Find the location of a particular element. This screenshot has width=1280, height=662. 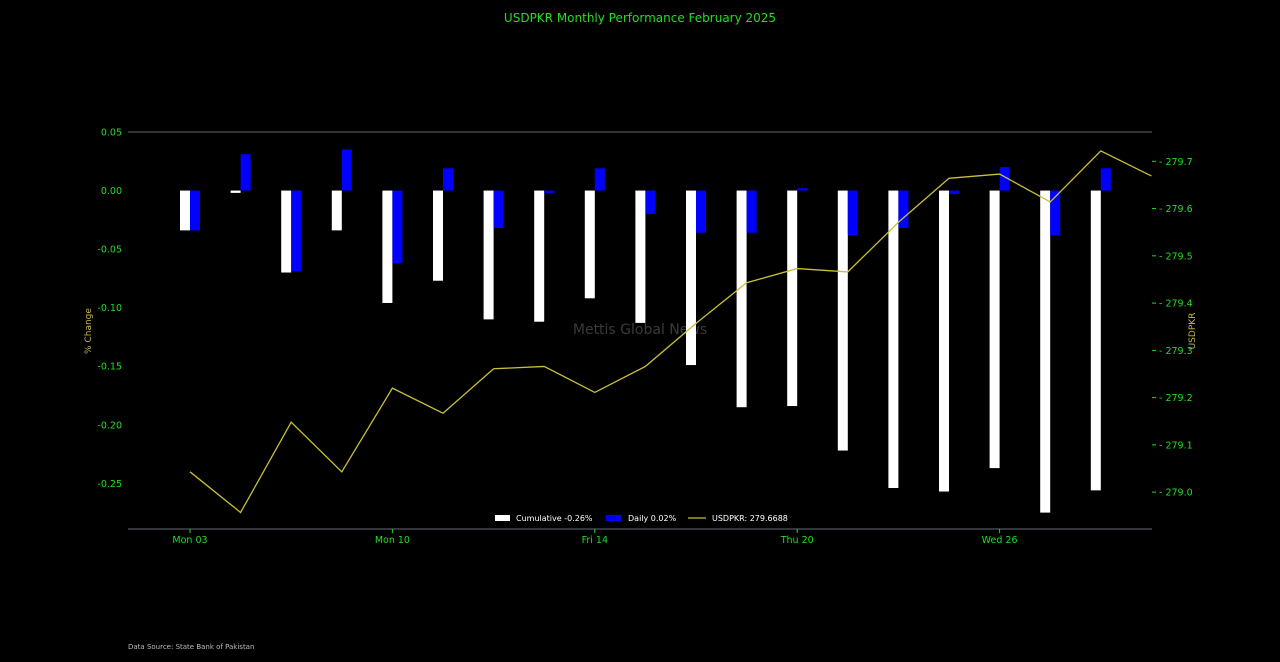

legend-swatch-cumulative is located at coordinates (502, 518).